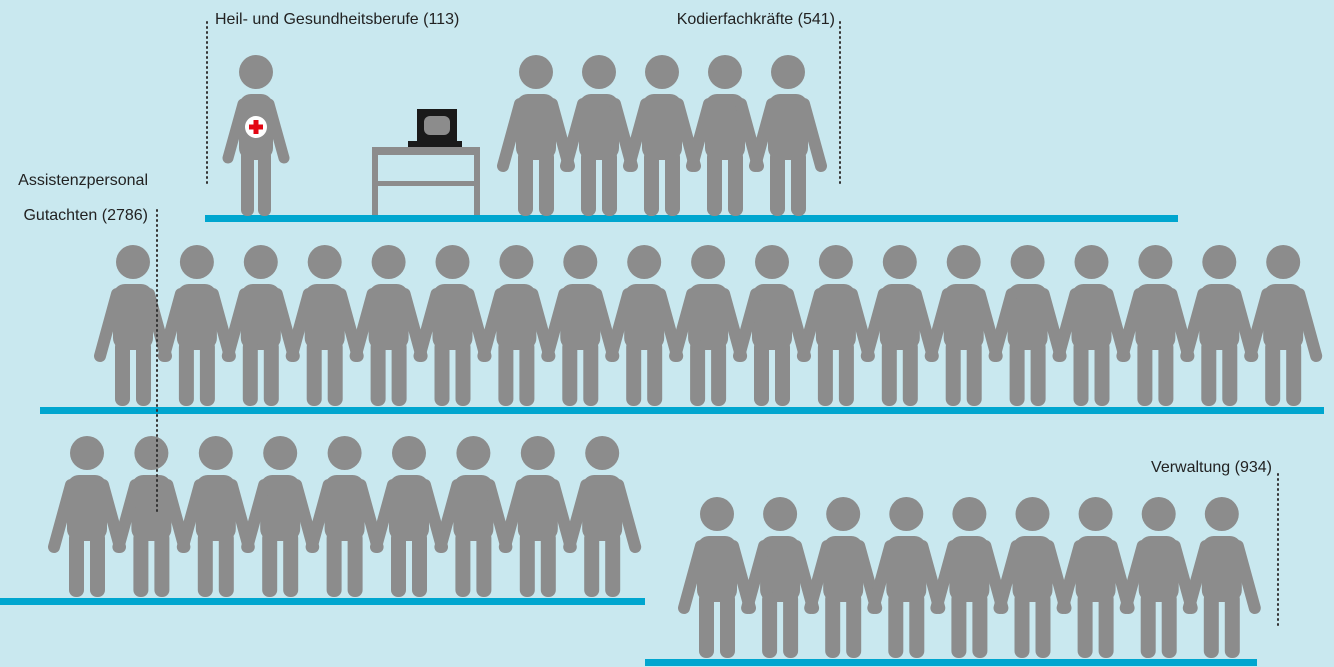 The height and width of the screenshot is (667, 1334). Describe the element at coordinates (426, 162) in the screenshot. I see `desk` at that location.